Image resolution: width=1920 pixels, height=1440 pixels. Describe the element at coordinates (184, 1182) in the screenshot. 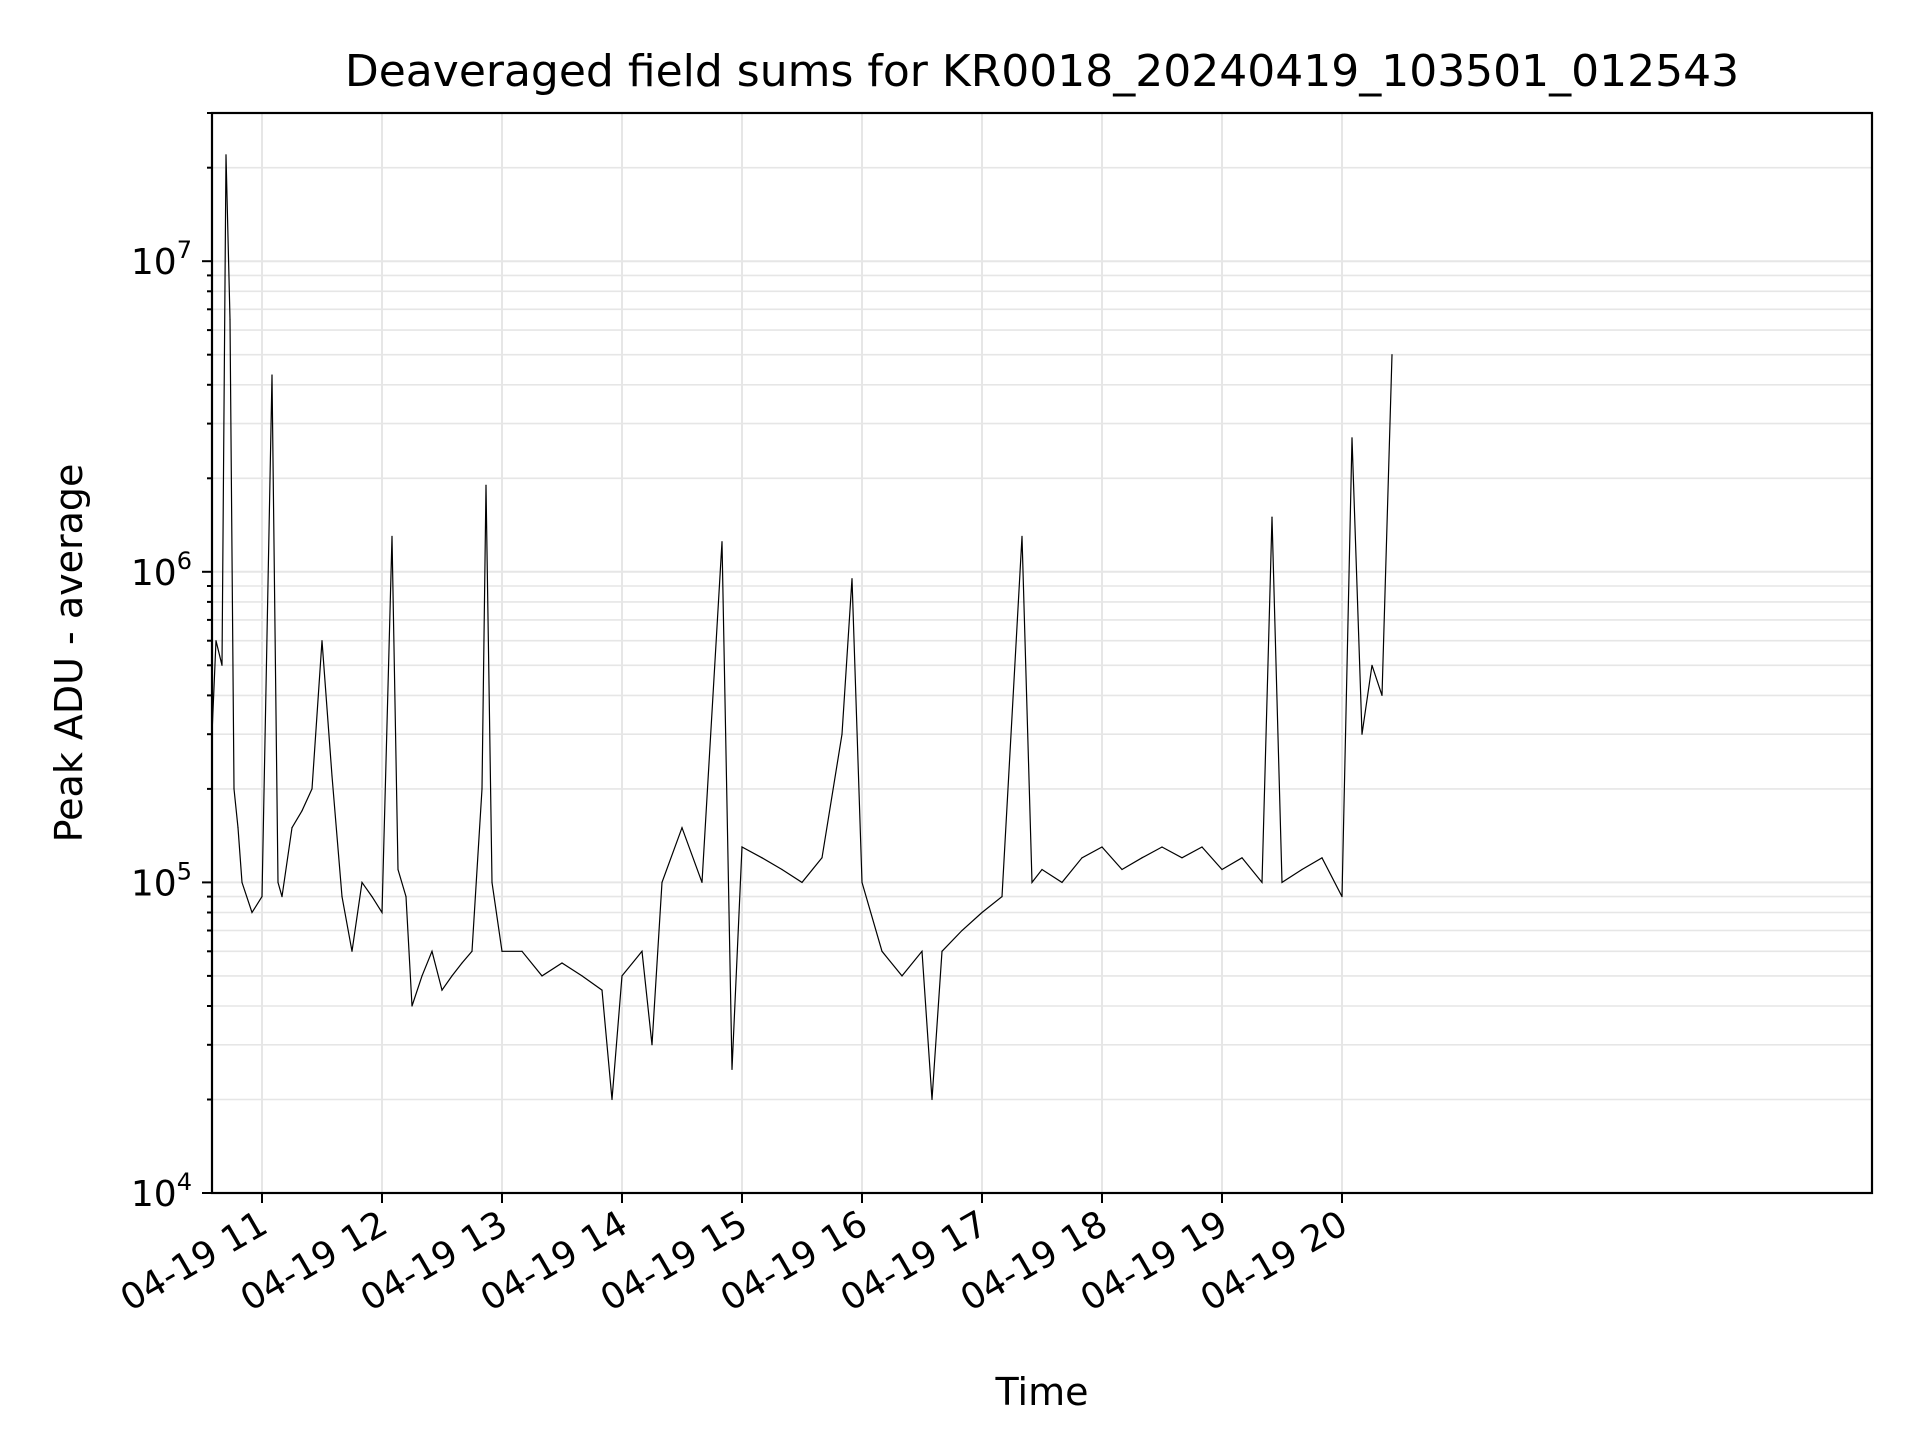

I see `y-tick-exponent: 4` at that location.